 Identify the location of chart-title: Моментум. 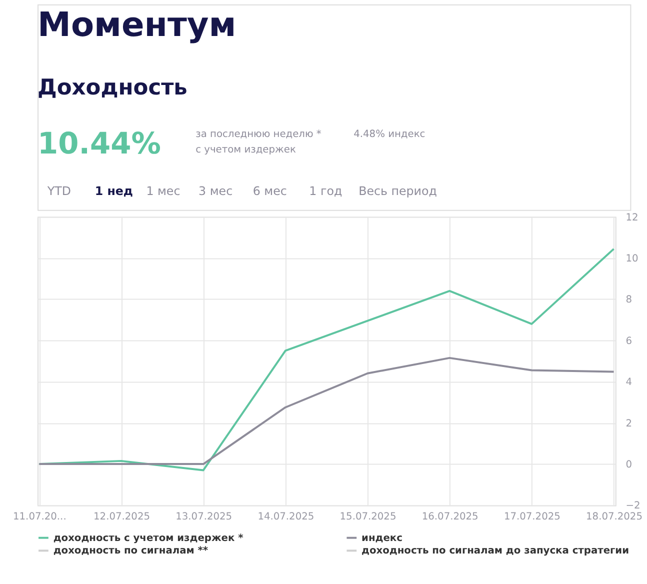
(137, 24).